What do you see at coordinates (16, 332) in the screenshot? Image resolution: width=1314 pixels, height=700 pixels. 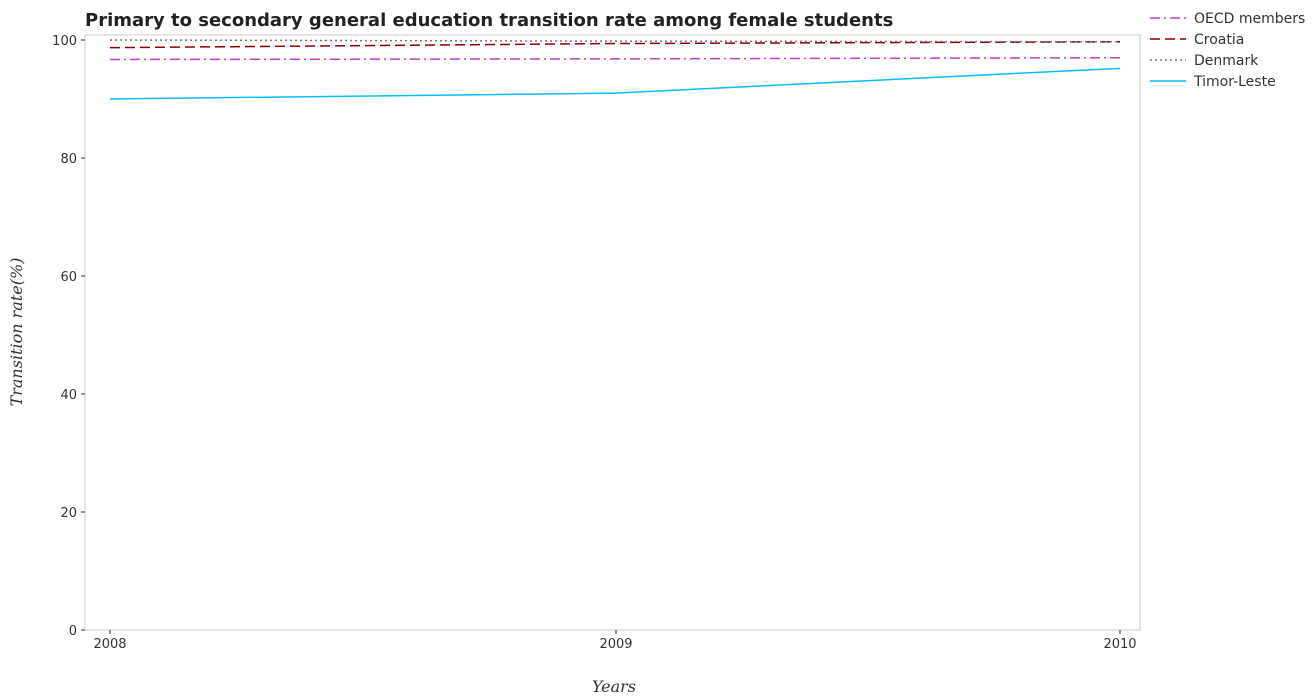 I see `y-axis-label: Transition rate(%)` at bounding box center [16, 332].